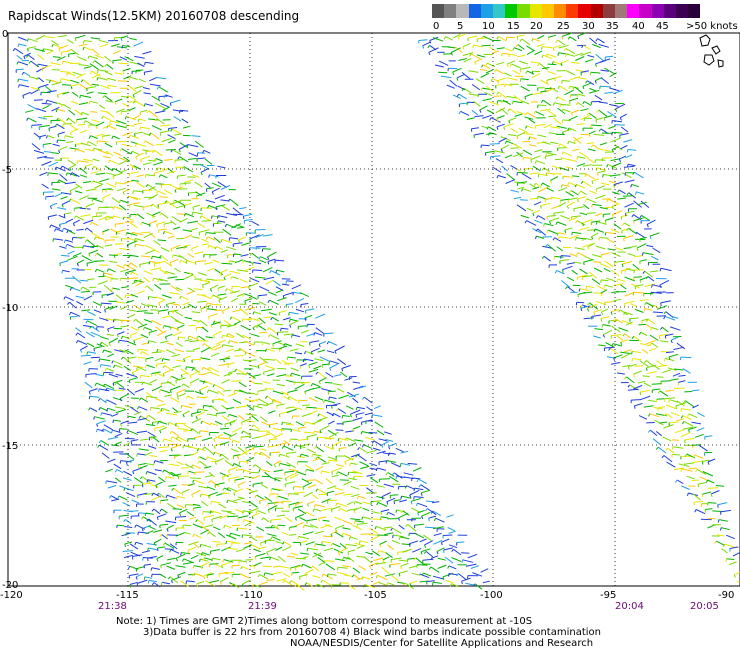 The width and height of the screenshot is (740, 650). I want to click on scale-swatch, so click(657, 11).